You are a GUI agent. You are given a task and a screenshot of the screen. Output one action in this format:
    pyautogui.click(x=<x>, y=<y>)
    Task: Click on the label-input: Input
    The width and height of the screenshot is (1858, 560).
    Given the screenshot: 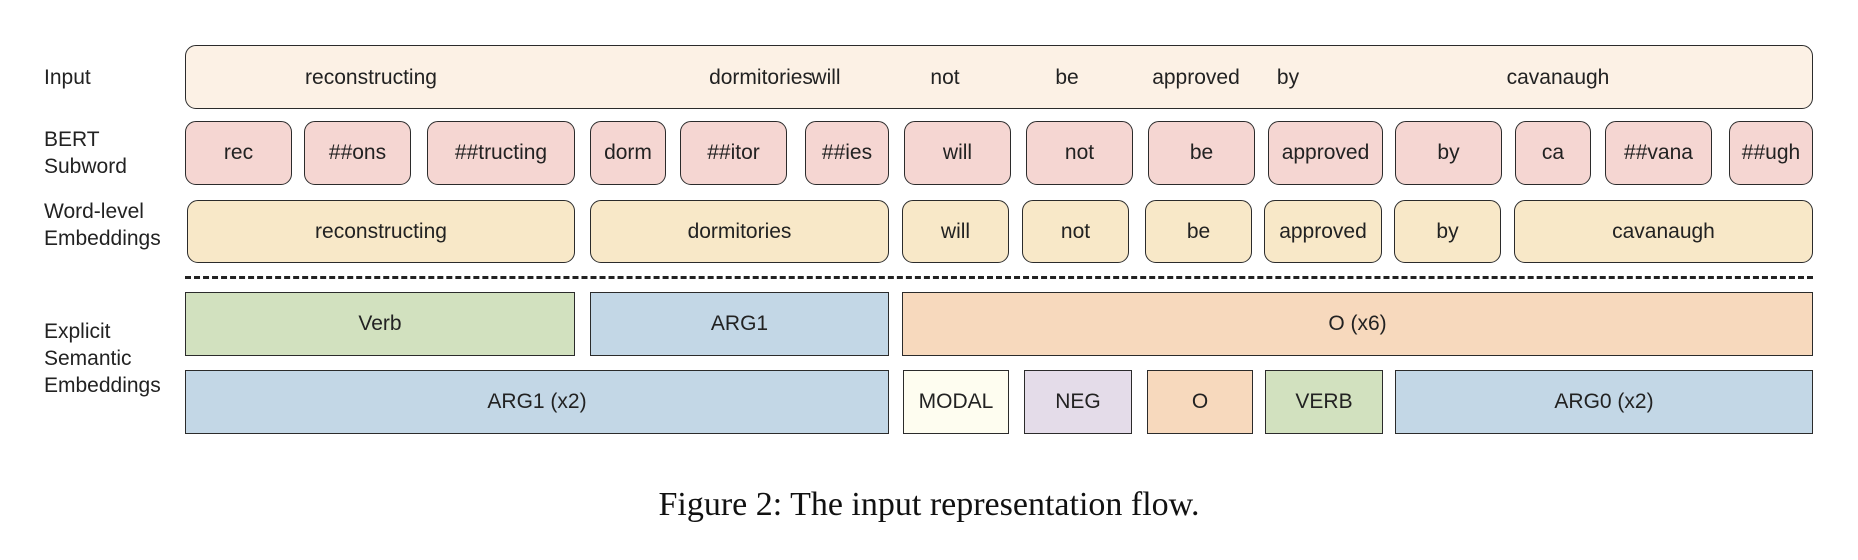 What is the action you would take?
    pyautogui.click(x=67, y=77)
    